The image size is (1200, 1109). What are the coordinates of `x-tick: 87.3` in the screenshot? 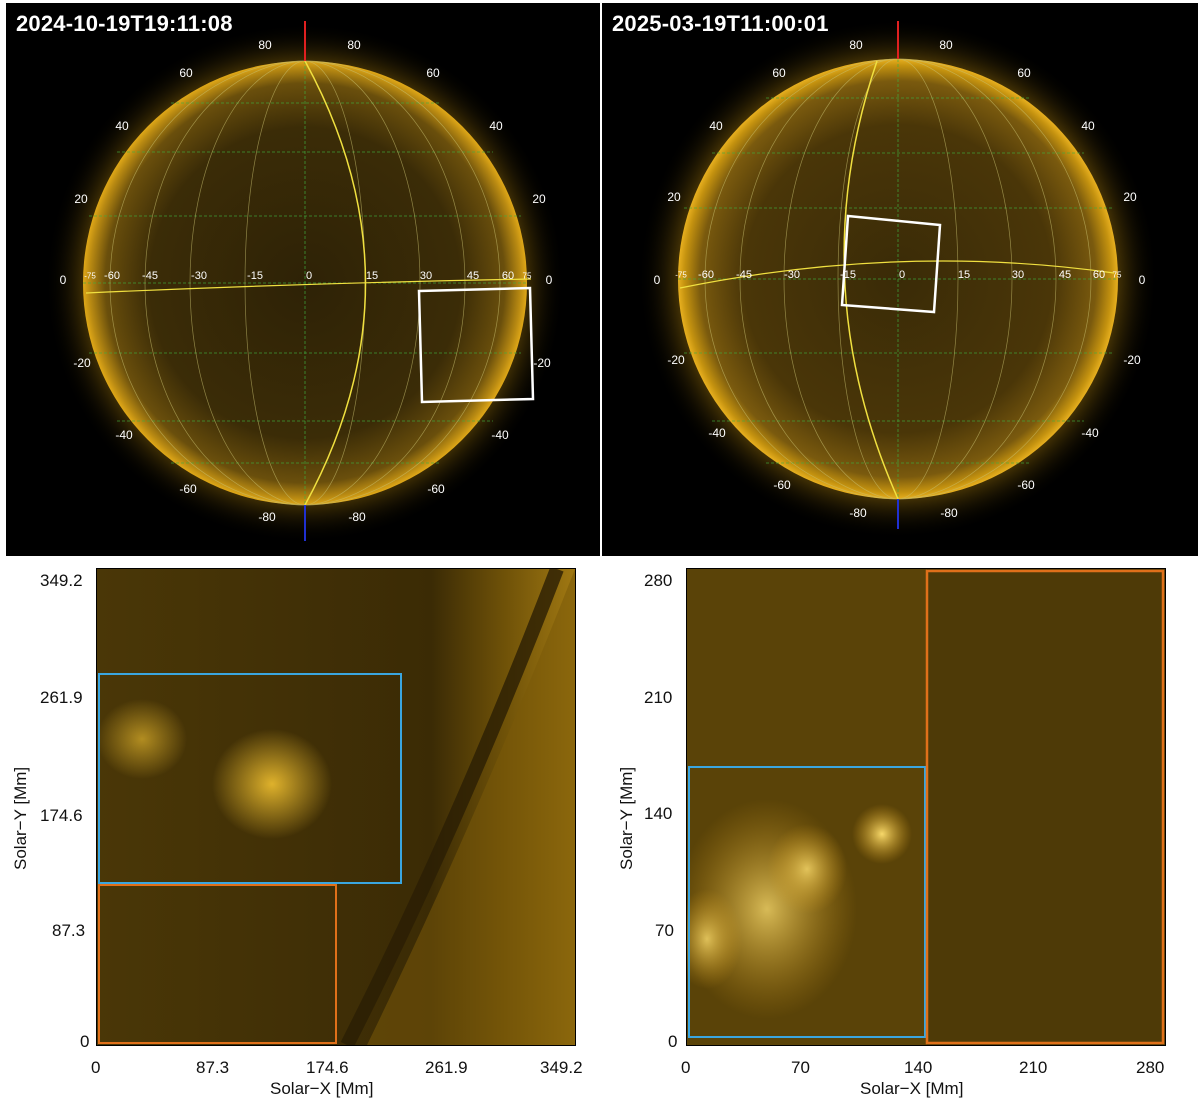 It's located at (213, 1067).